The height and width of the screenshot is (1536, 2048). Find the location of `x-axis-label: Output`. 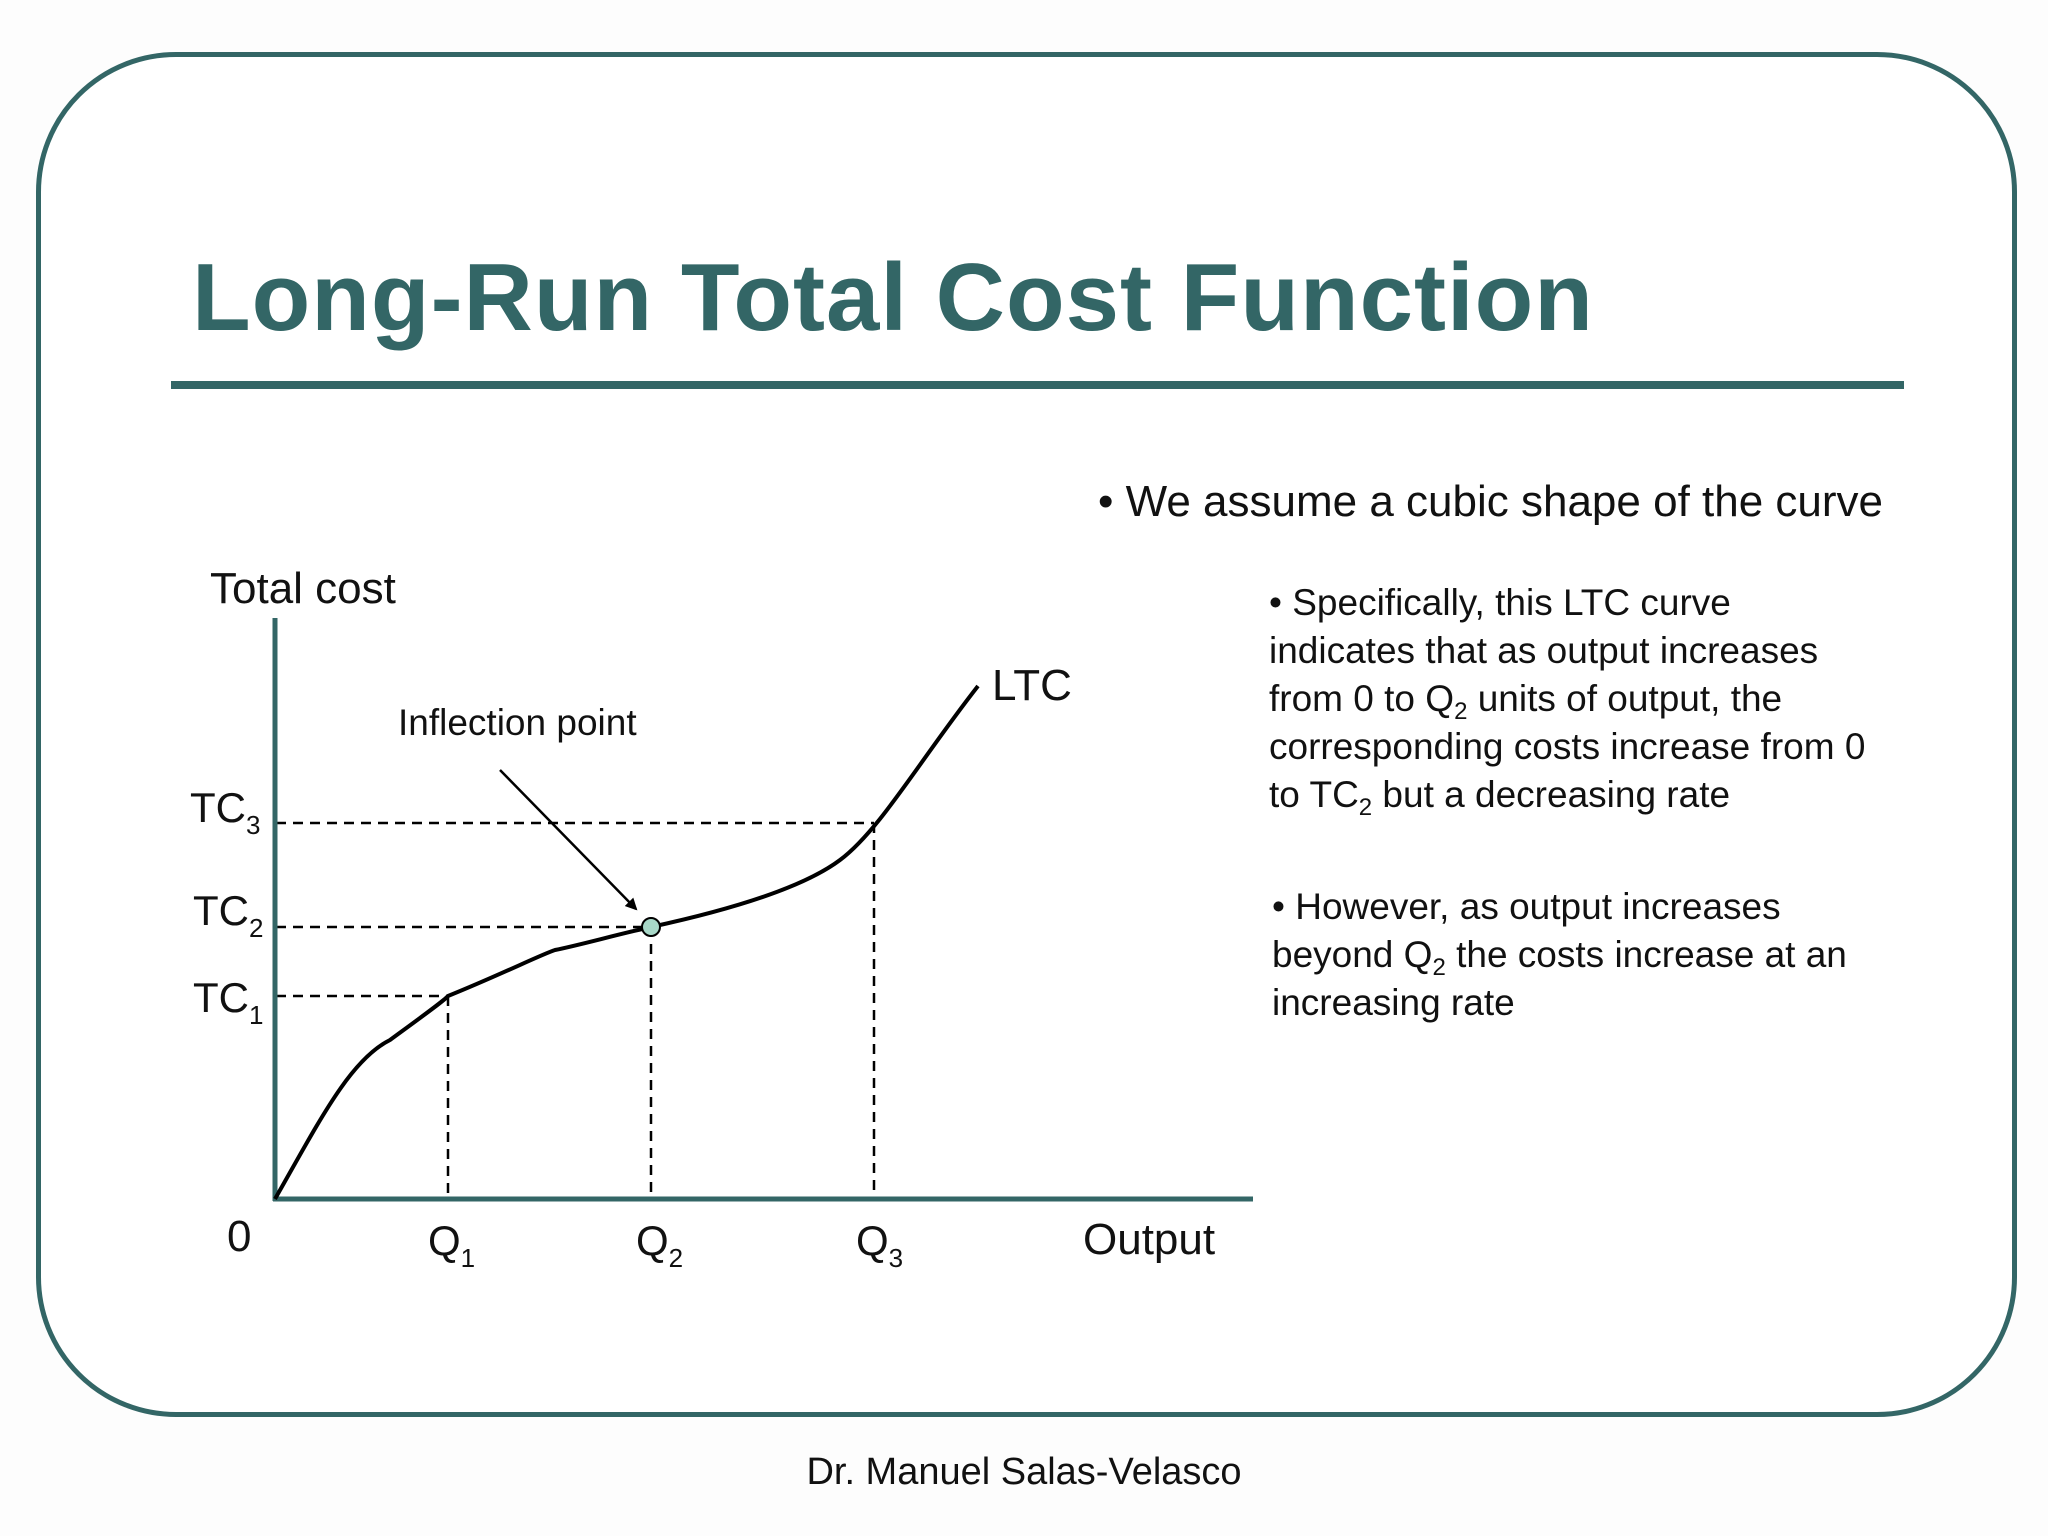

x-axis-label: Output is located at coordinates (1149, 1239).